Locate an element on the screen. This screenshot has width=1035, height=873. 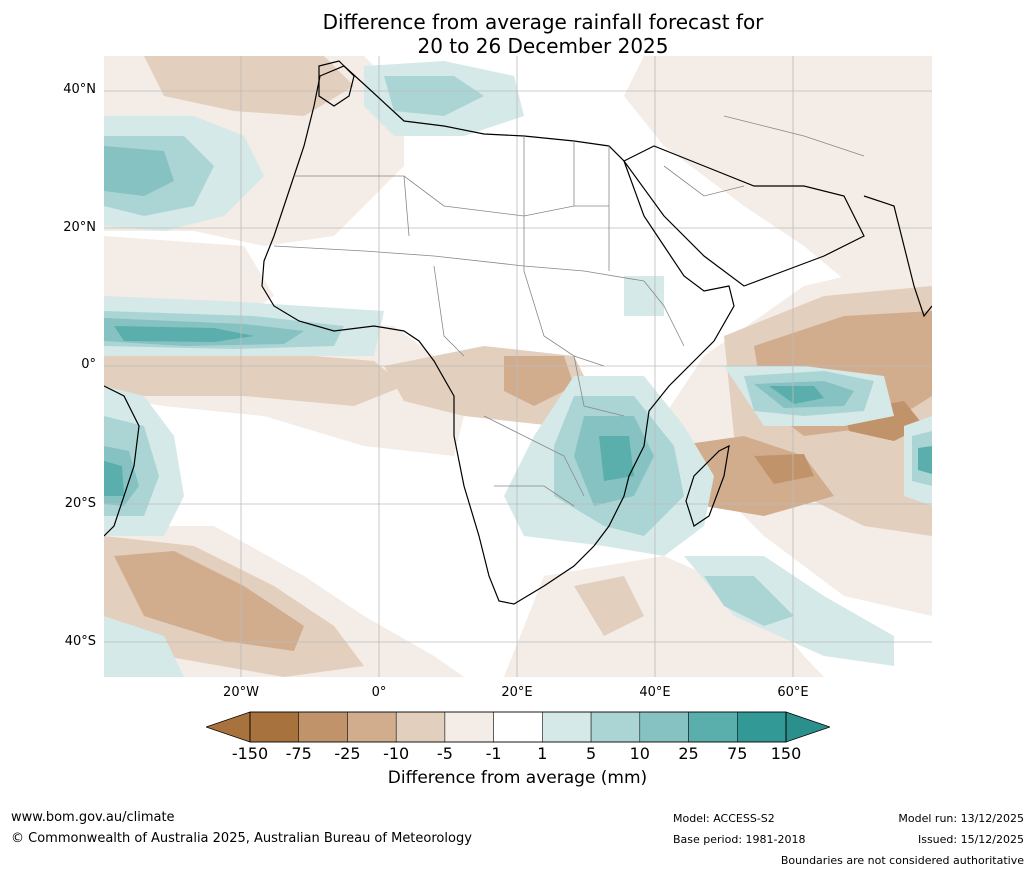
madagascar-dark-brown is located at coordinates (784, 469).